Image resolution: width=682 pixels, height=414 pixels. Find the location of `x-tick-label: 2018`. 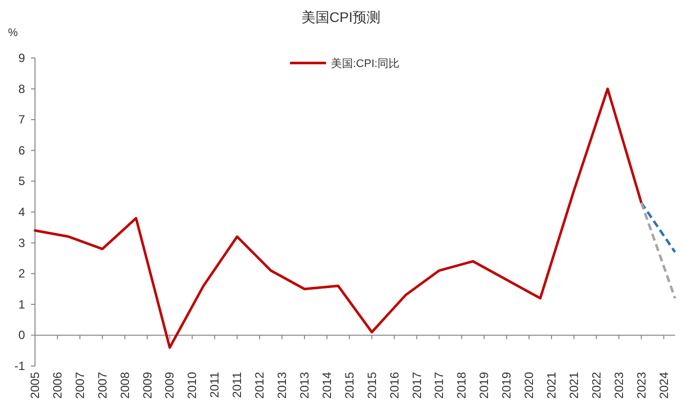

x-tick-label: 2018 is located at coordinates (461, 385).